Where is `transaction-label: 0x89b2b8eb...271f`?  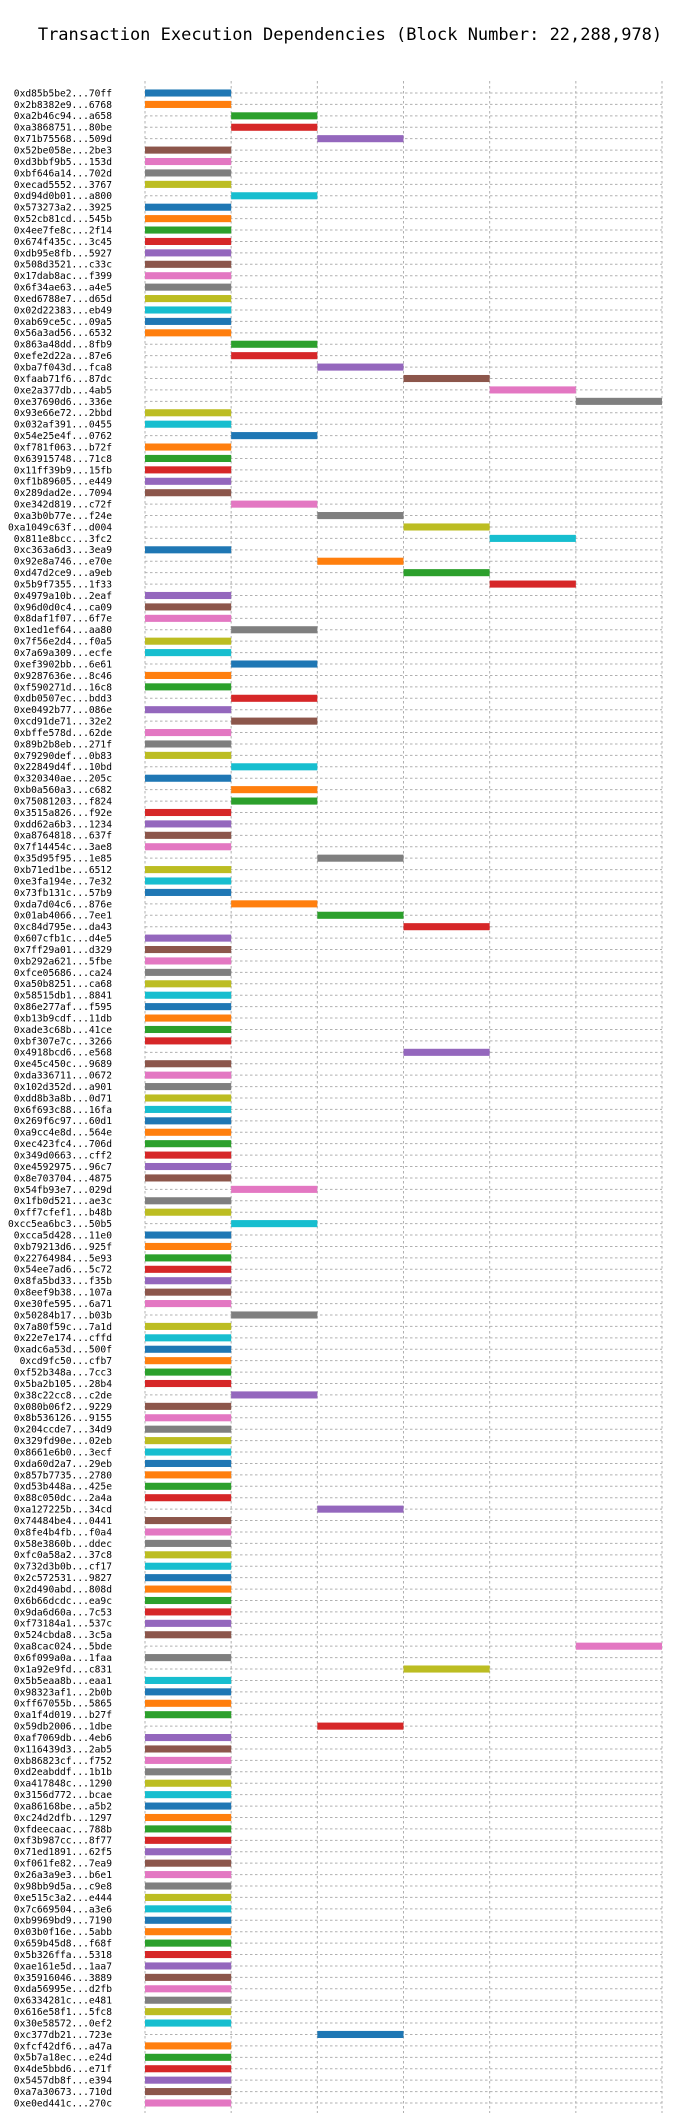 transaction-label: 0x89b2b8eb...271f is located at coordinates (63, 744).